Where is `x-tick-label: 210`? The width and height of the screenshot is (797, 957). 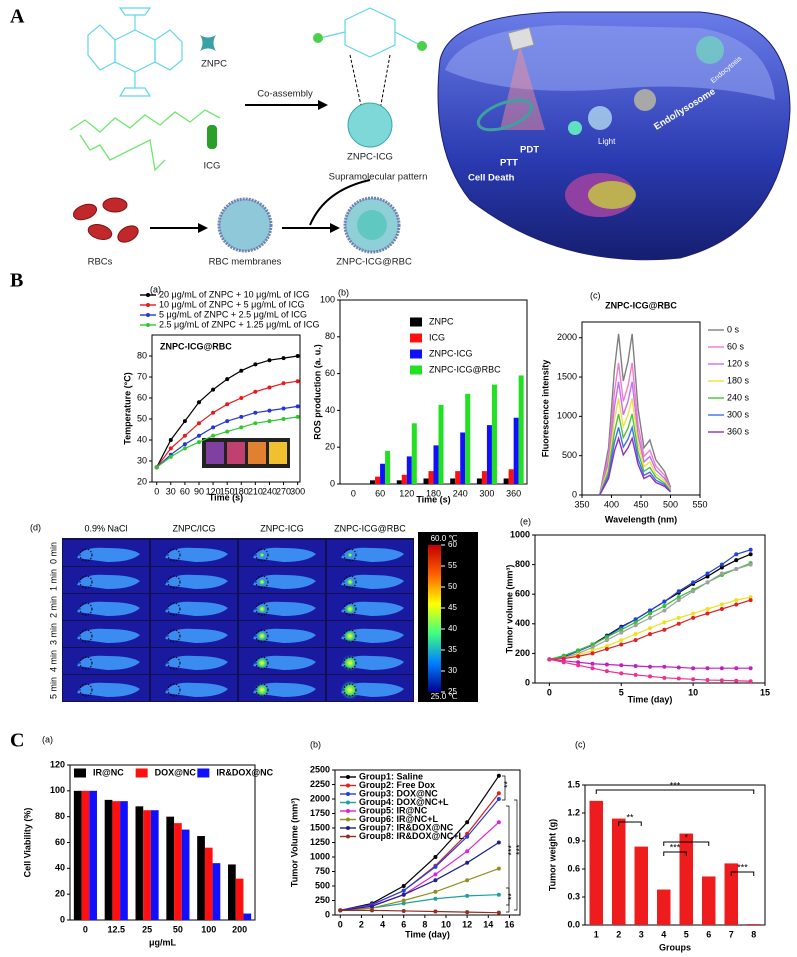
x-tick-label: 210 is located at coordinates (255, 491).